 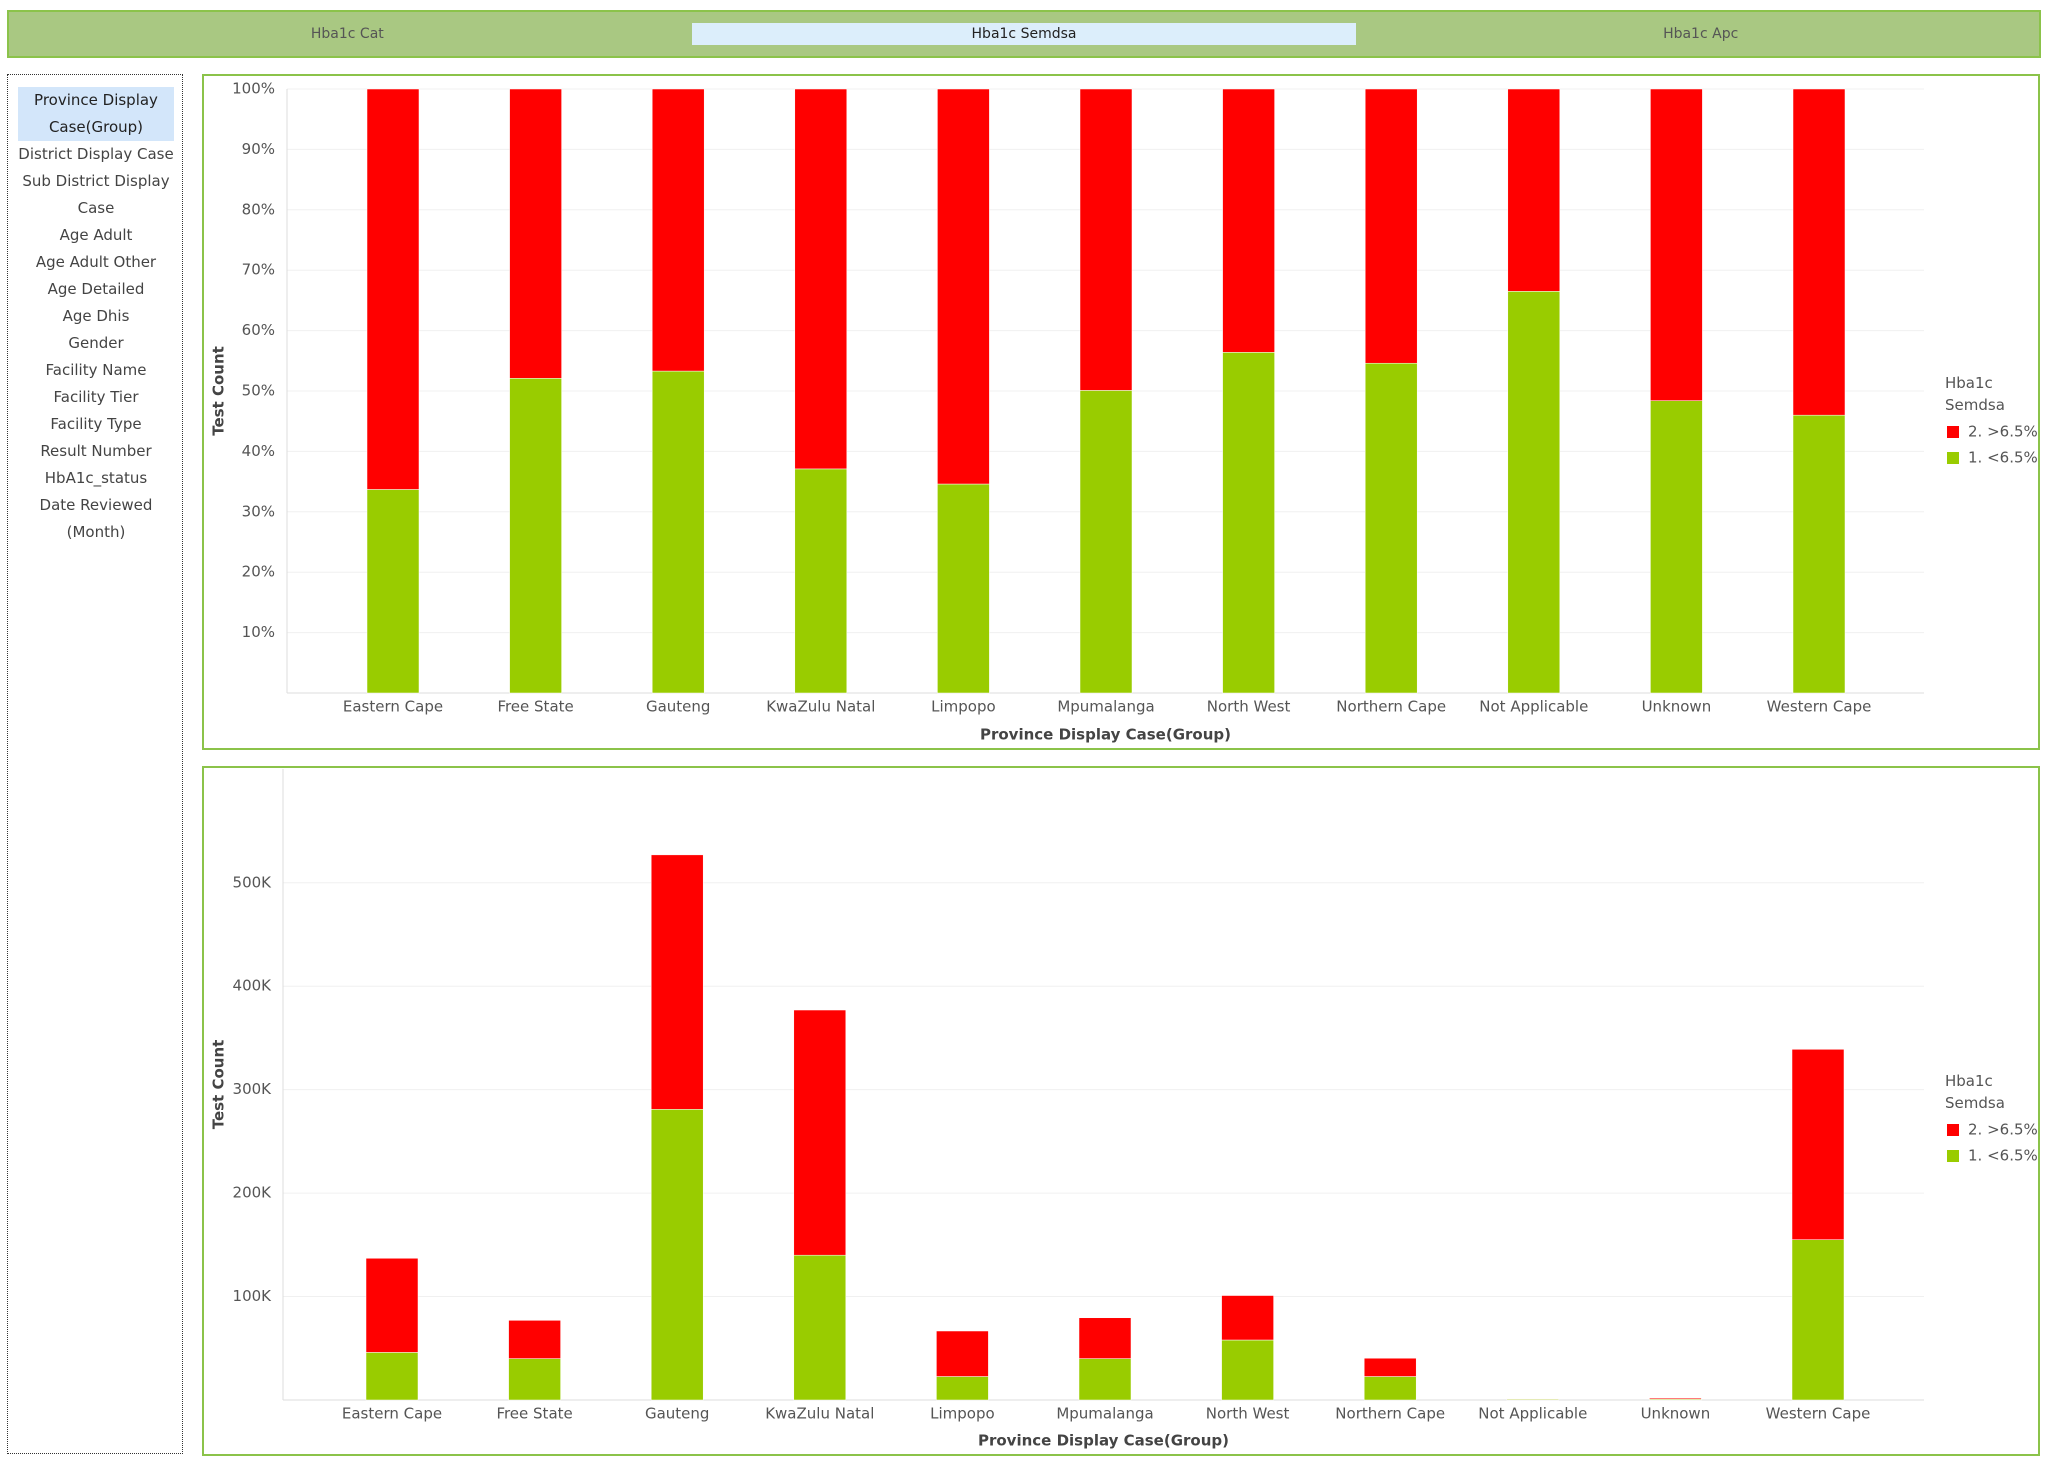 I want to click on y-tick-label: 200K, so click(x=253, y=1193).